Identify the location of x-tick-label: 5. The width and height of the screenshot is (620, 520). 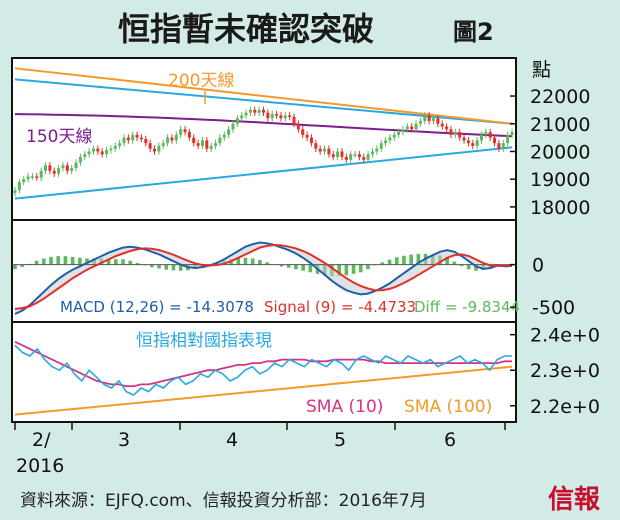
(340, 440).